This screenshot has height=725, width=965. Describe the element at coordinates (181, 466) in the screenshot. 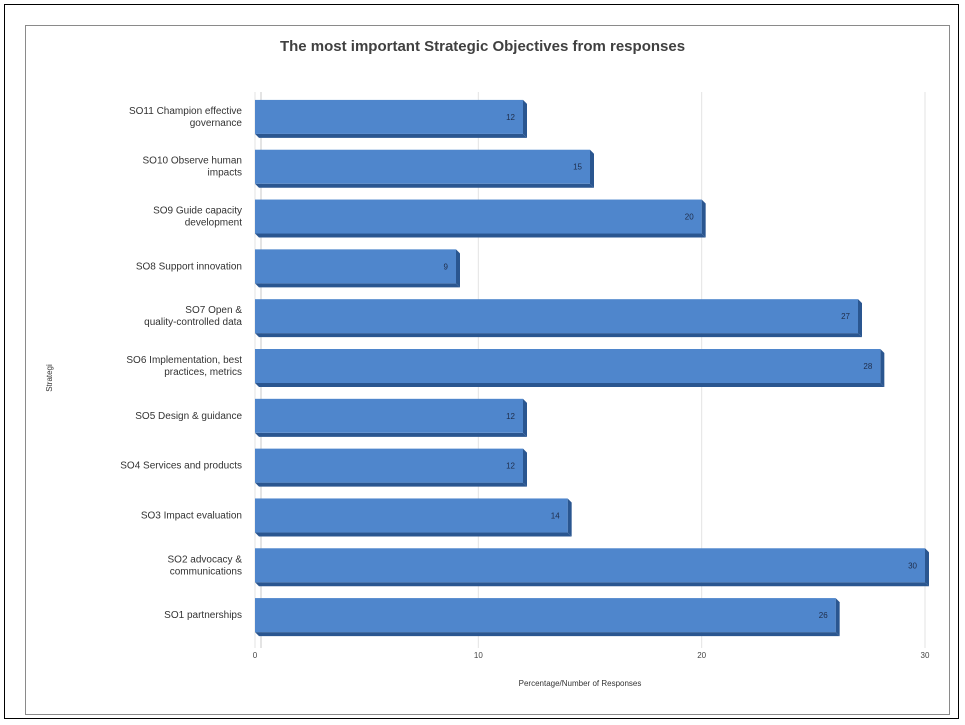

I see `category-label: SO4 Services and products` at that location.